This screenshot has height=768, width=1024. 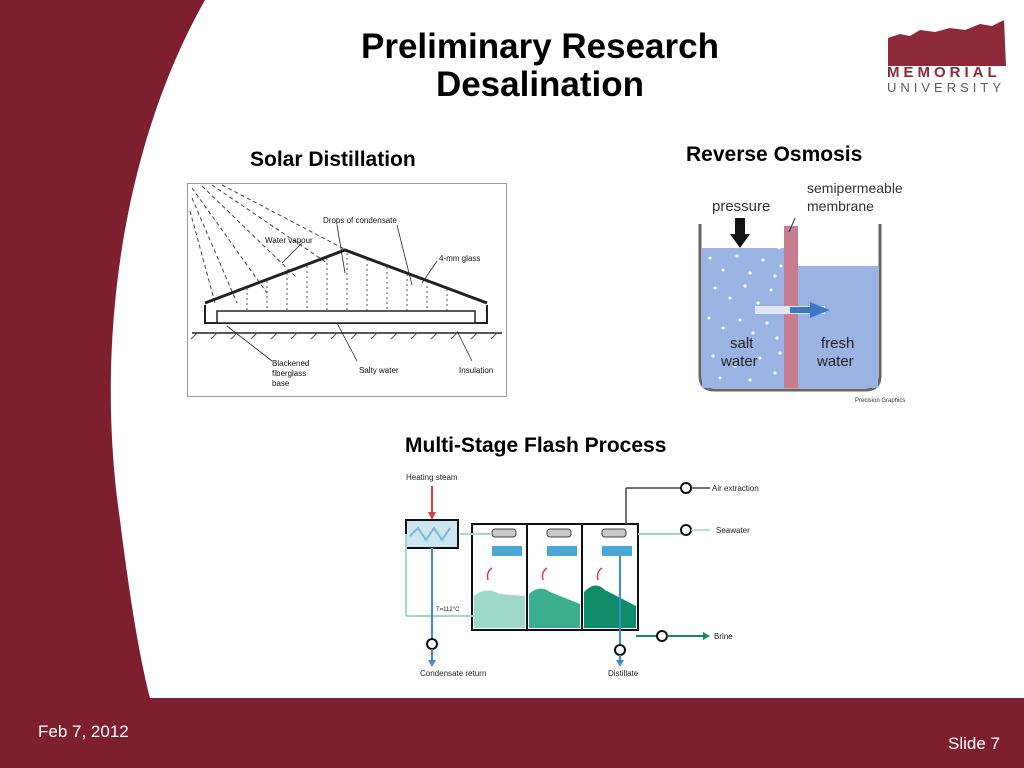 What do you see at coordinates (740, 241) in the screenshot?
I see `pressure-arrow-icon` at bounding box center [740, 241].